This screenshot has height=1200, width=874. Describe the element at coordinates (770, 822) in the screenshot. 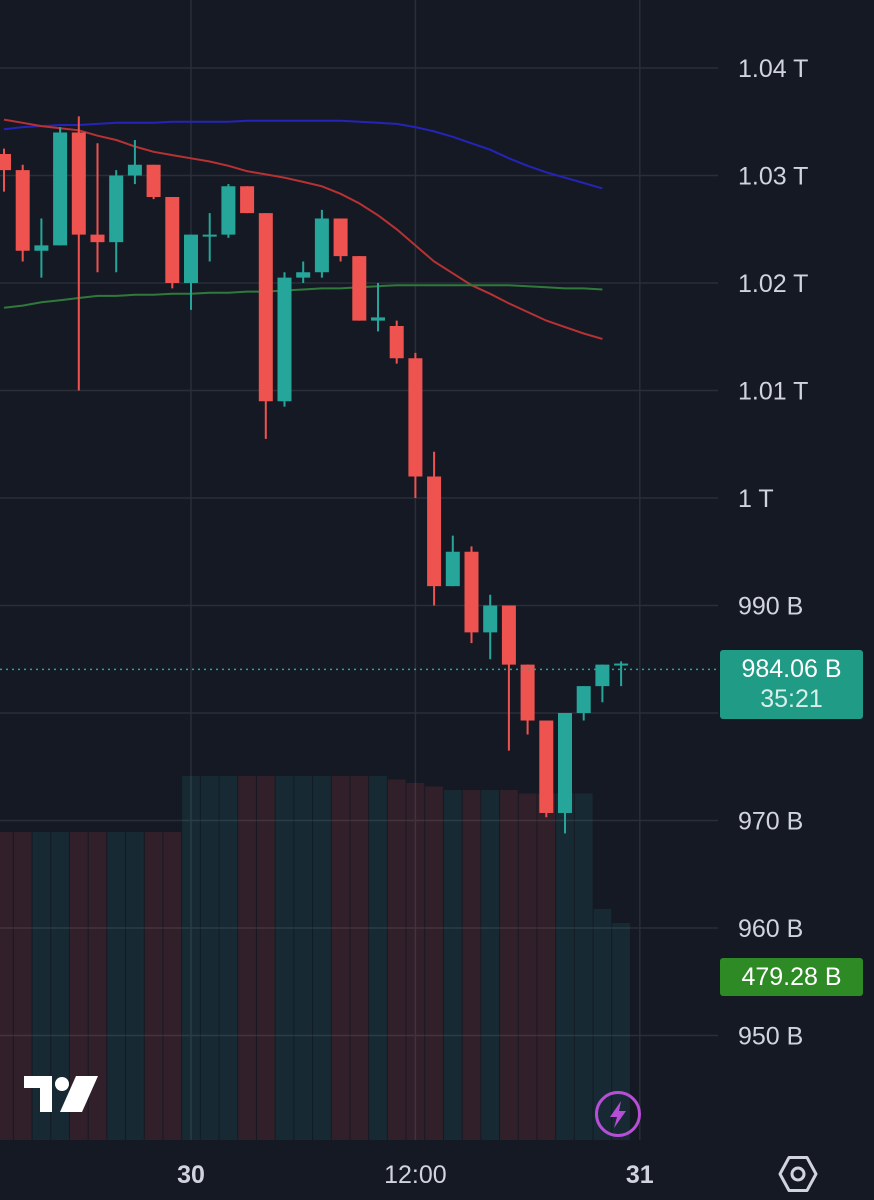

I see `price-tick-label: 970 B` at that location.